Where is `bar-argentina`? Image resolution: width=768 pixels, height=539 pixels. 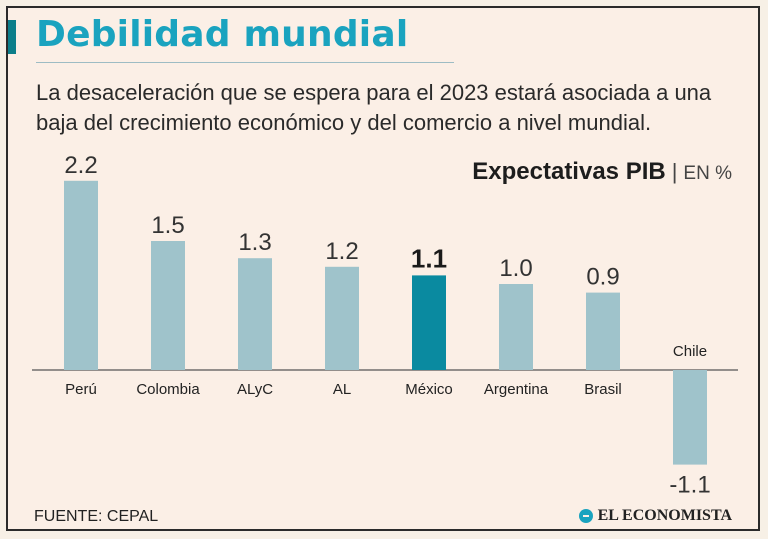 bar-argentina is located at coordinates (516, 327).